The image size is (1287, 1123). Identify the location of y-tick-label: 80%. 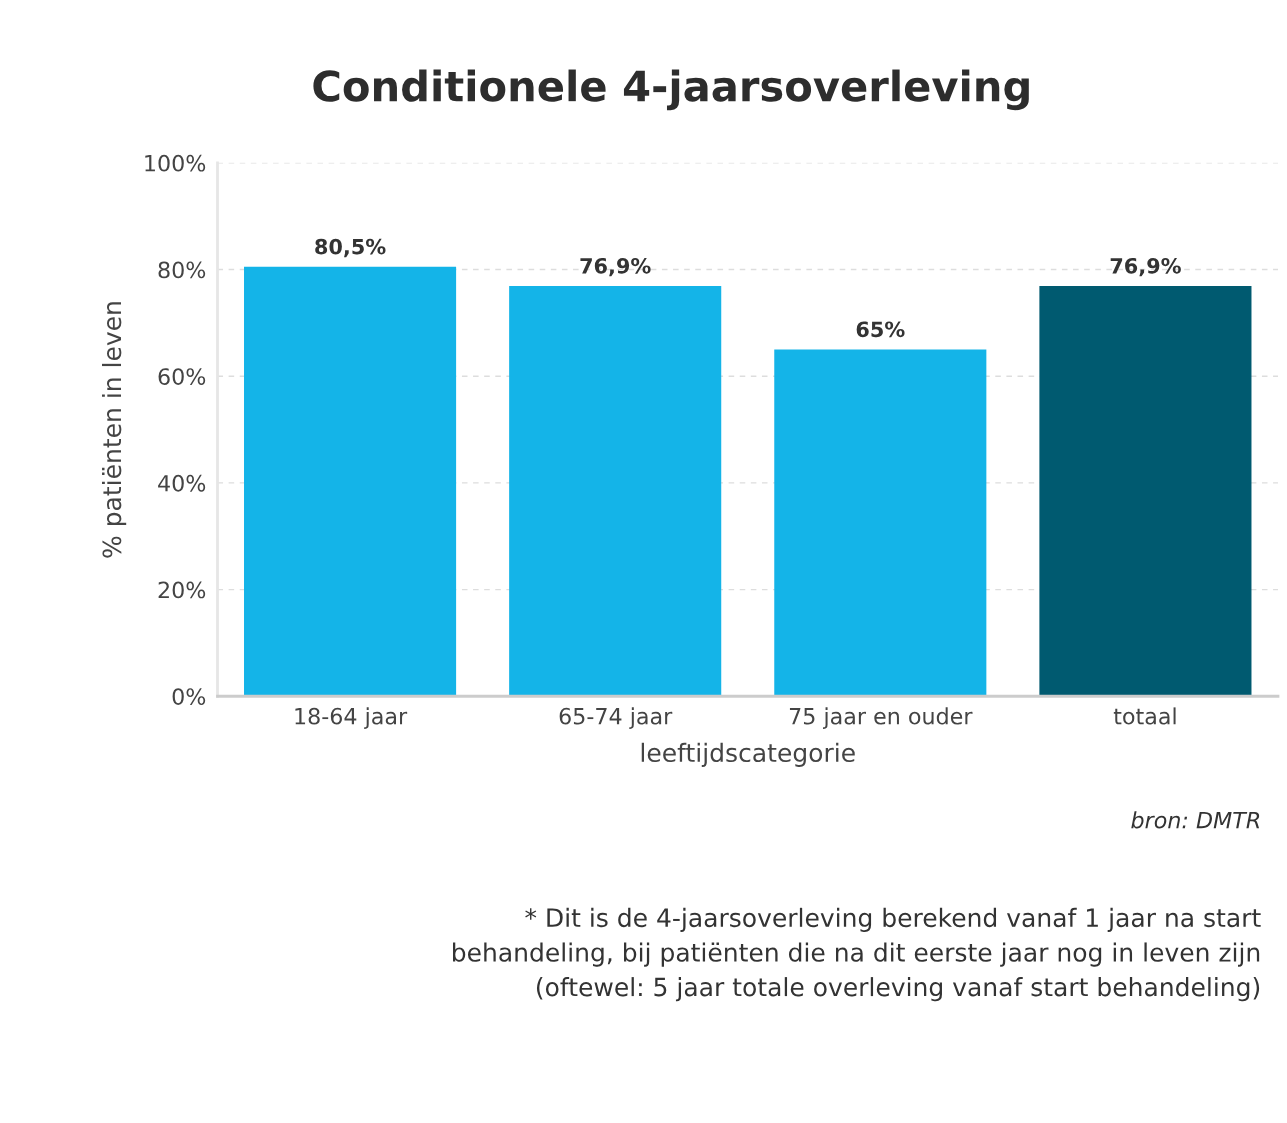
(182, 270).